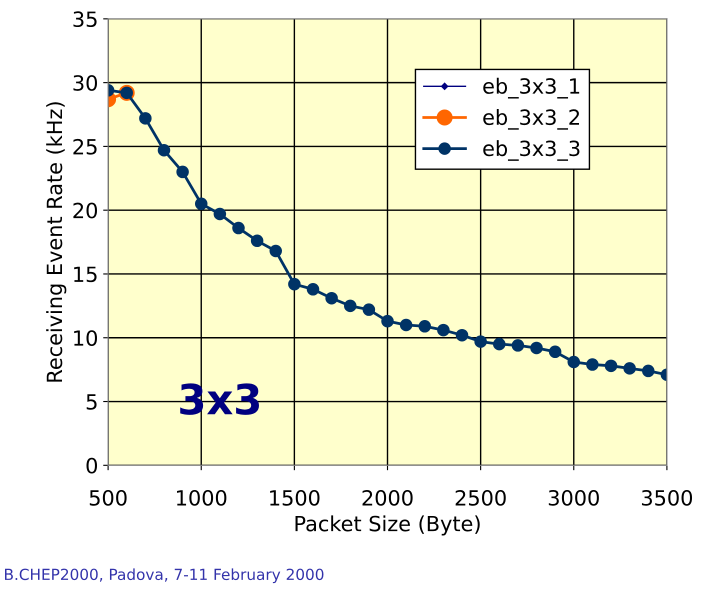 This screenshot has width=702, height=589. I want to click on y-tick-label: 0, so click(91, 466).